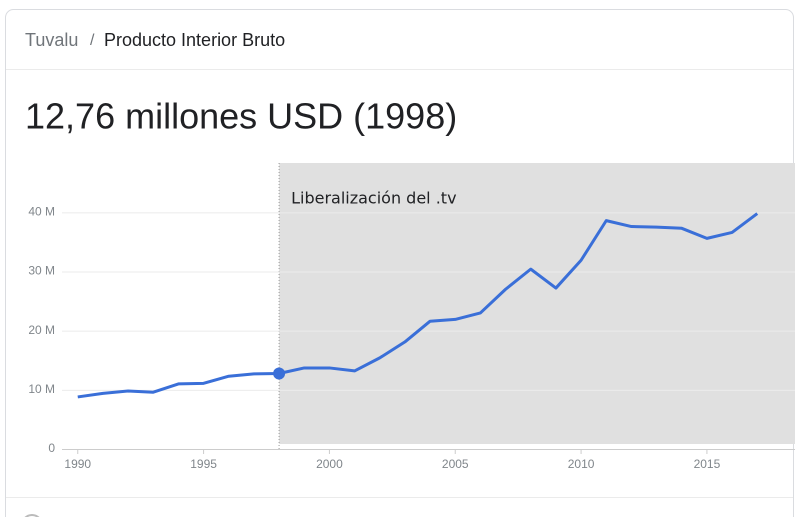 This screenshot has height=522, width=805. What do you see at coordinates (41, 389) in the screenshot?
I see `y-tick-label: 10 M` at bounding box center [41, 389].